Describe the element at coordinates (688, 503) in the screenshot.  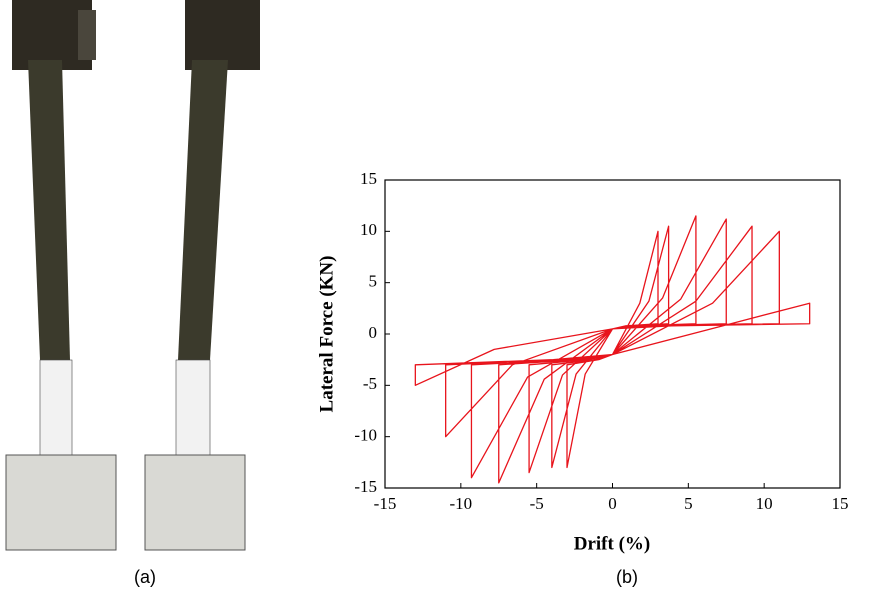
I see `x-tick-label: 5` at that location.